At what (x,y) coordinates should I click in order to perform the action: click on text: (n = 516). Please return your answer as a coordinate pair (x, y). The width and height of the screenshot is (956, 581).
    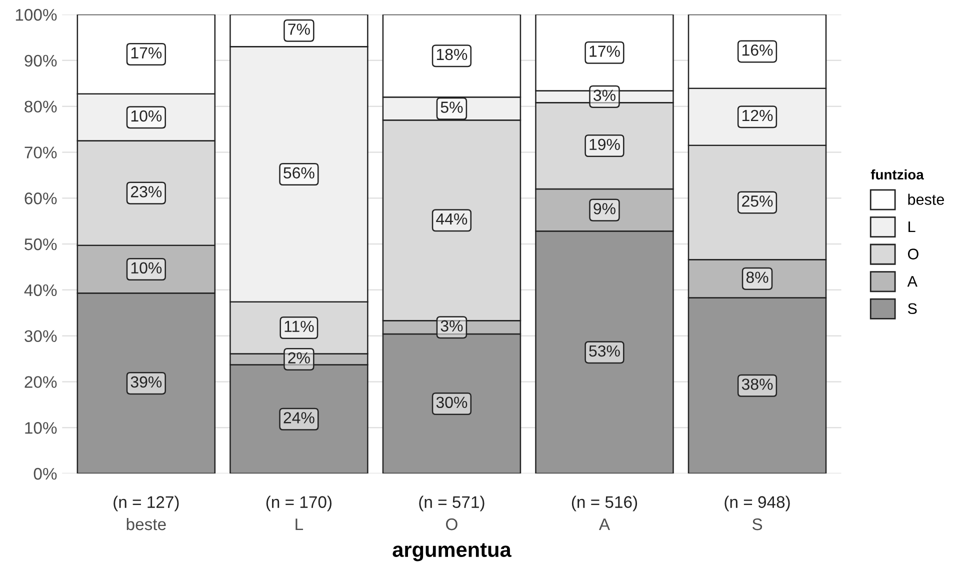
    Looking at the image, I should click on (605, 504).